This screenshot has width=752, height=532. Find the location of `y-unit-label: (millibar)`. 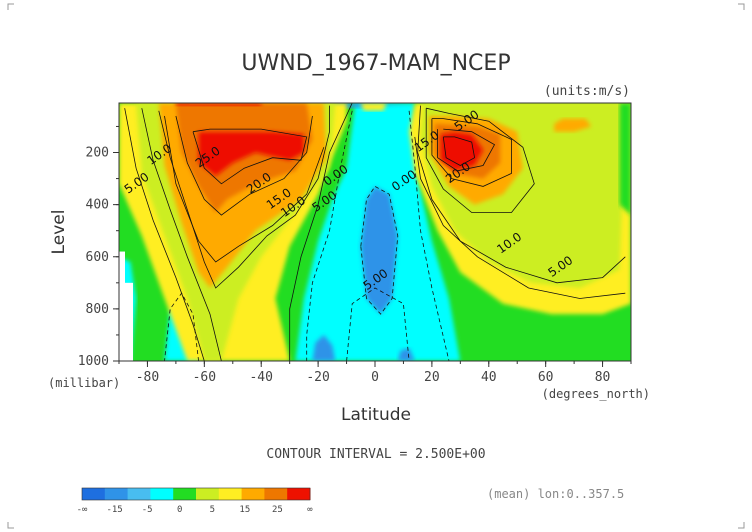

y-unit-label: (millibar) is located at coordinates (84, 383).